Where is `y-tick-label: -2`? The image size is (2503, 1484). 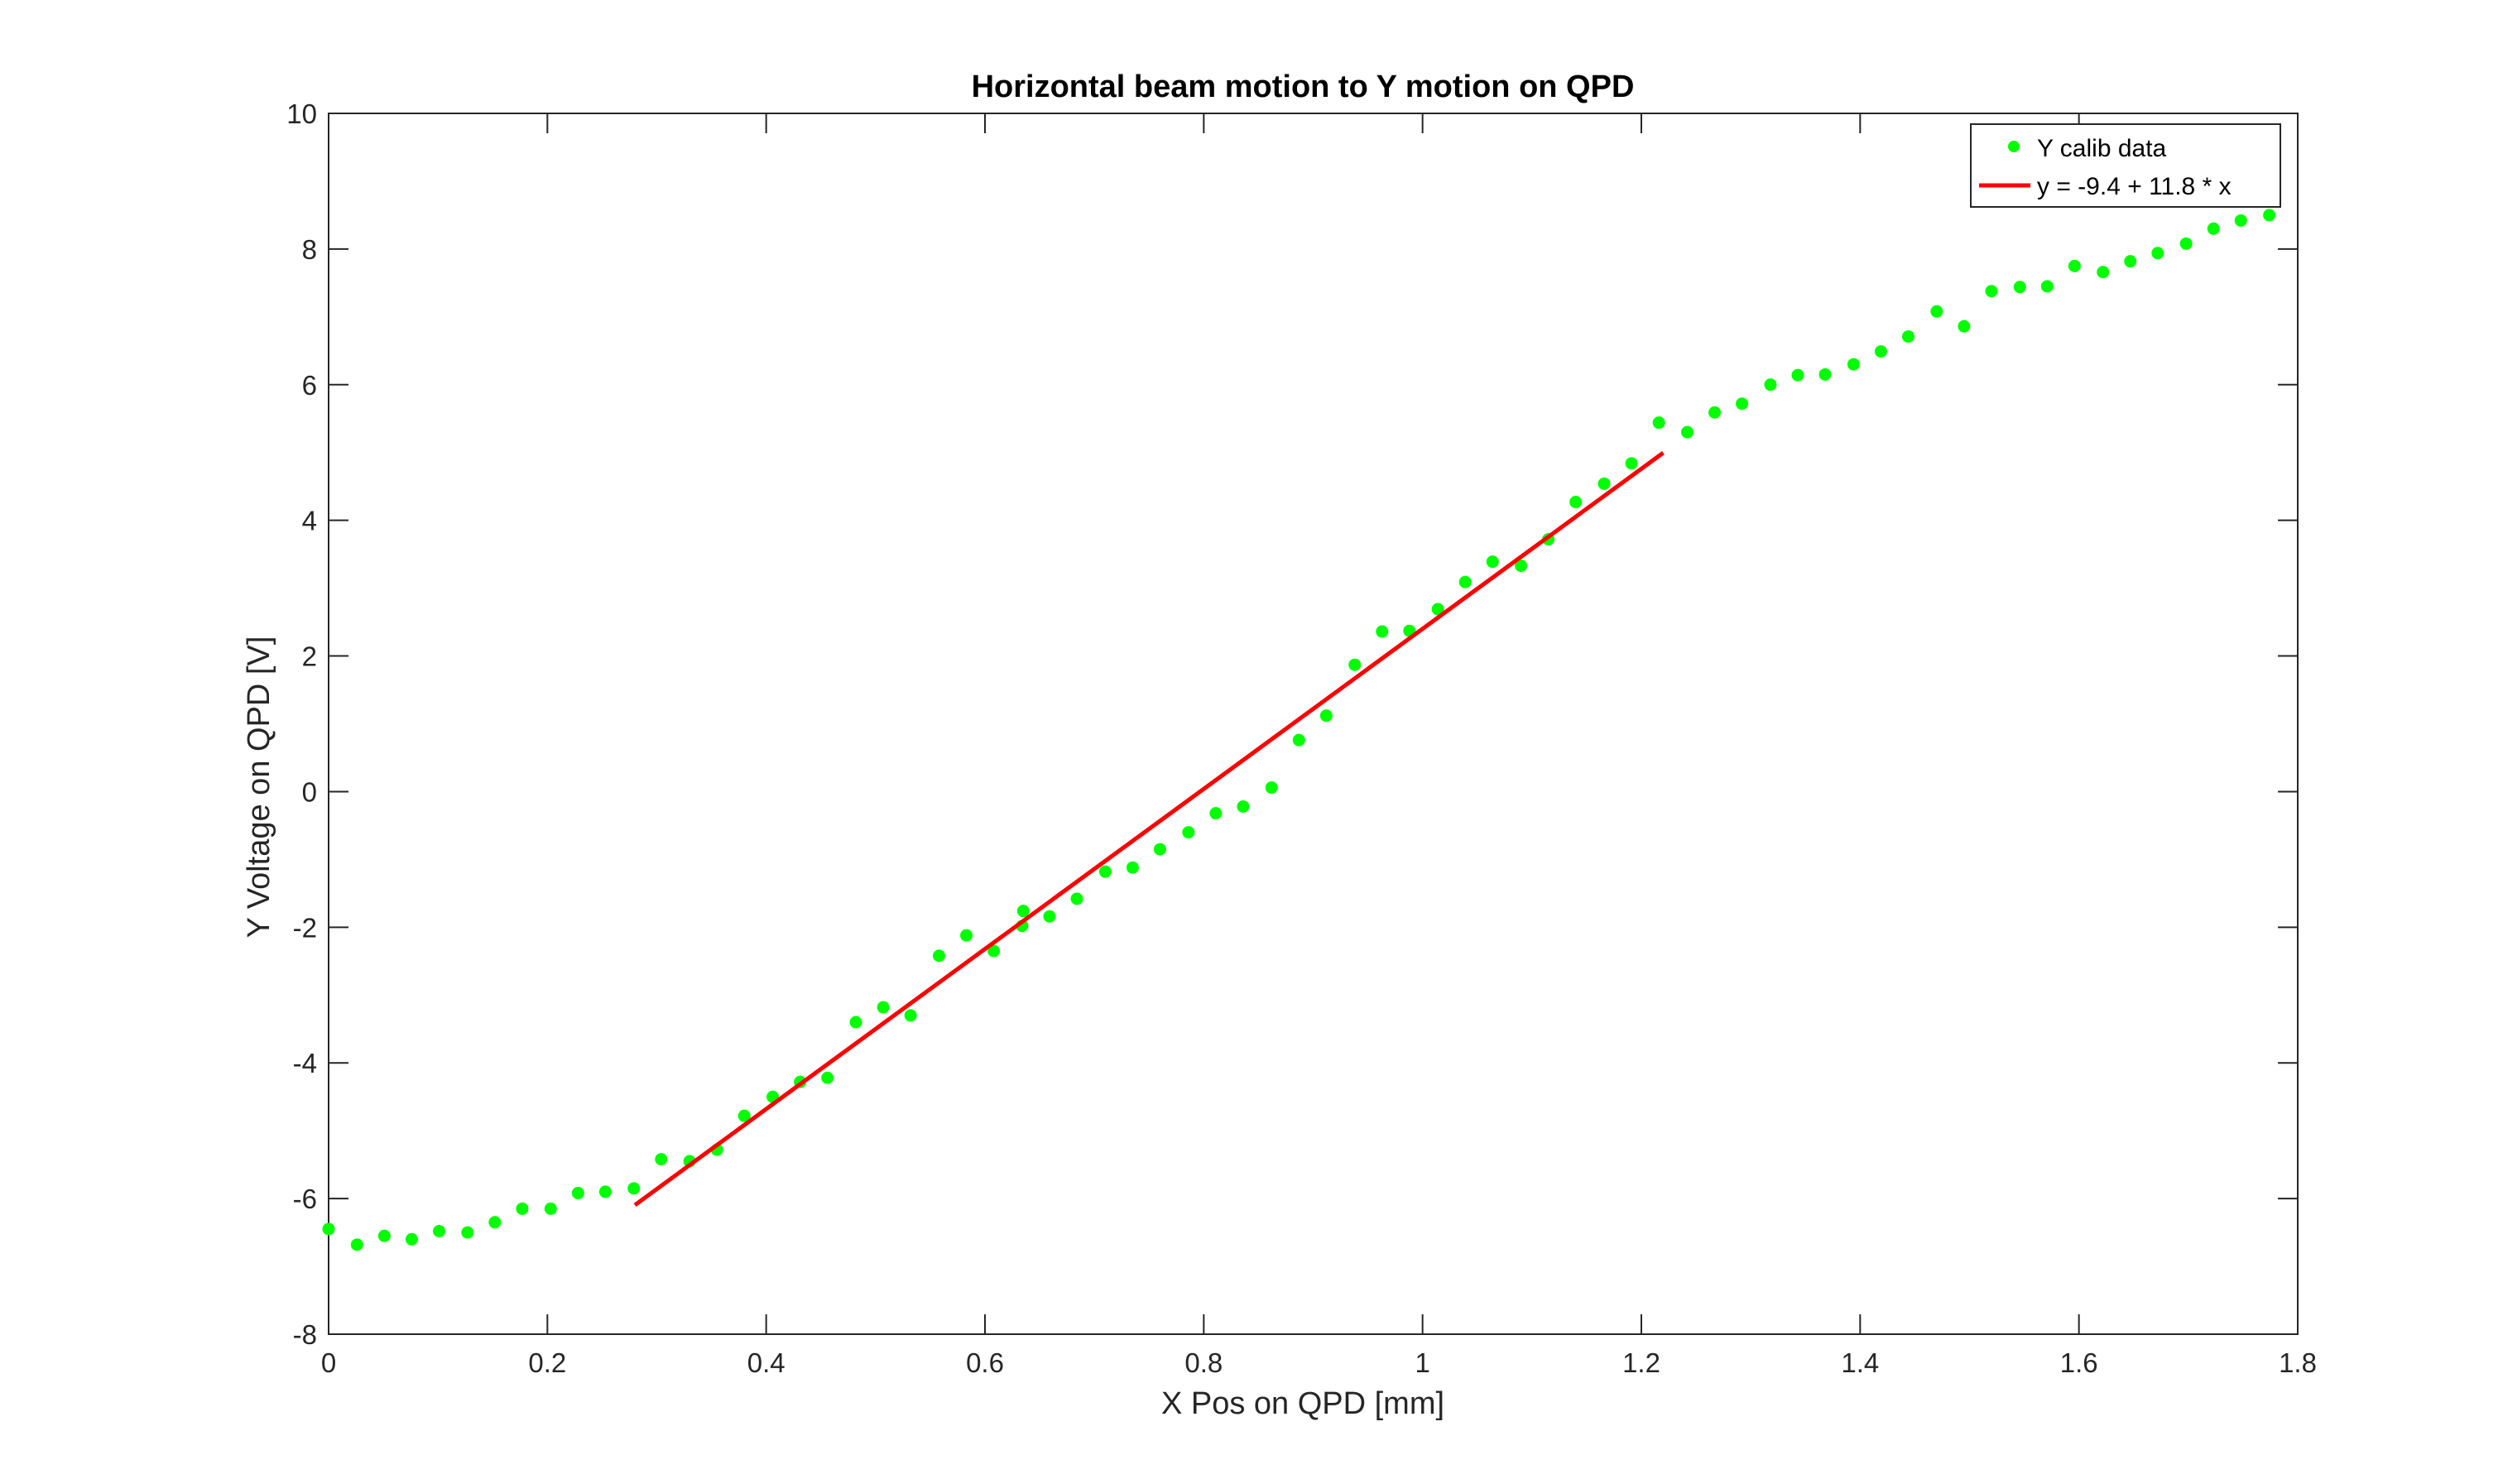 y-tick-label: -2 is located at coordinates (305, 927).